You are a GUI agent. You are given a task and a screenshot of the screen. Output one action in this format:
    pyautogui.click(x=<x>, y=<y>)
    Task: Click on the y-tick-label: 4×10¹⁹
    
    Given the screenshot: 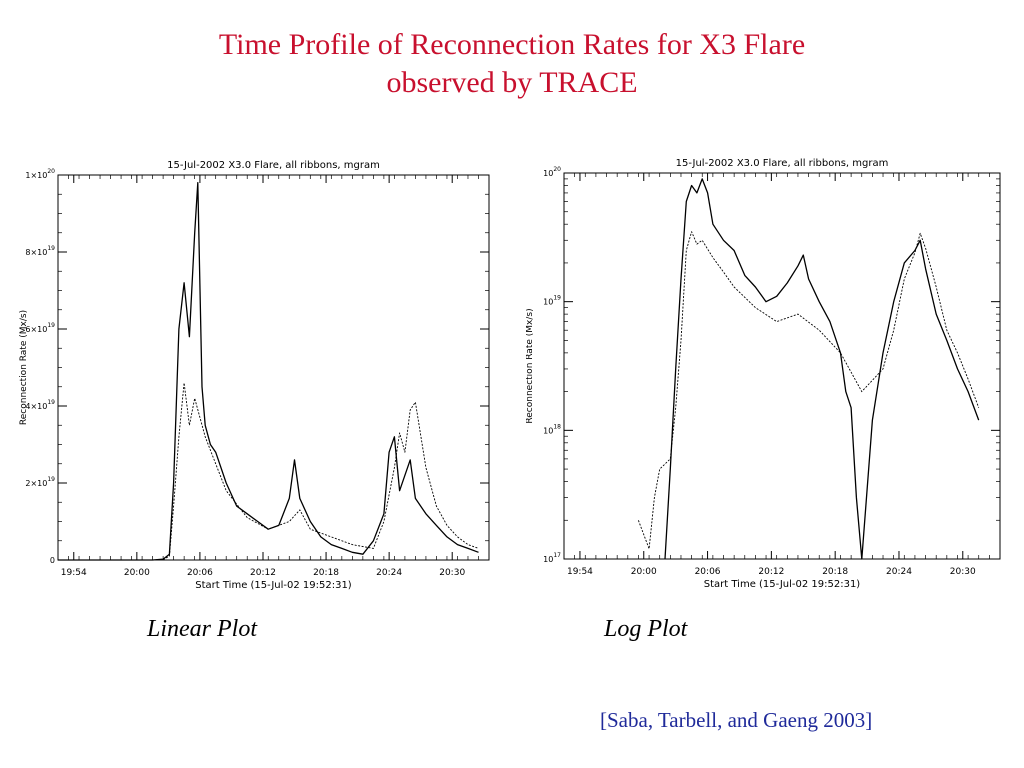 What is the action you would take?
    pyautogui.click(x=40, y=405)
    